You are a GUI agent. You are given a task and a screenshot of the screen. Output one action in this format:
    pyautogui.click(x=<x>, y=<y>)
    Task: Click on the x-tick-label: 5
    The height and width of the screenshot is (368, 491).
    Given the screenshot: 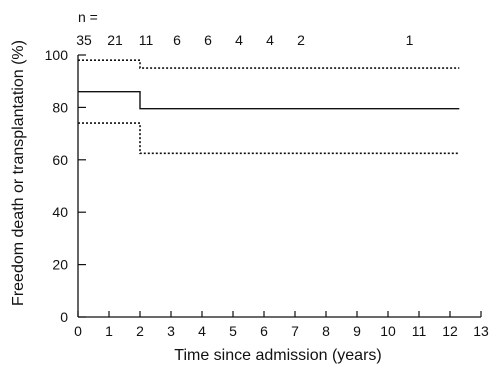 What is the action you would take?
    pyautogui.click(x=233, y=331)
    